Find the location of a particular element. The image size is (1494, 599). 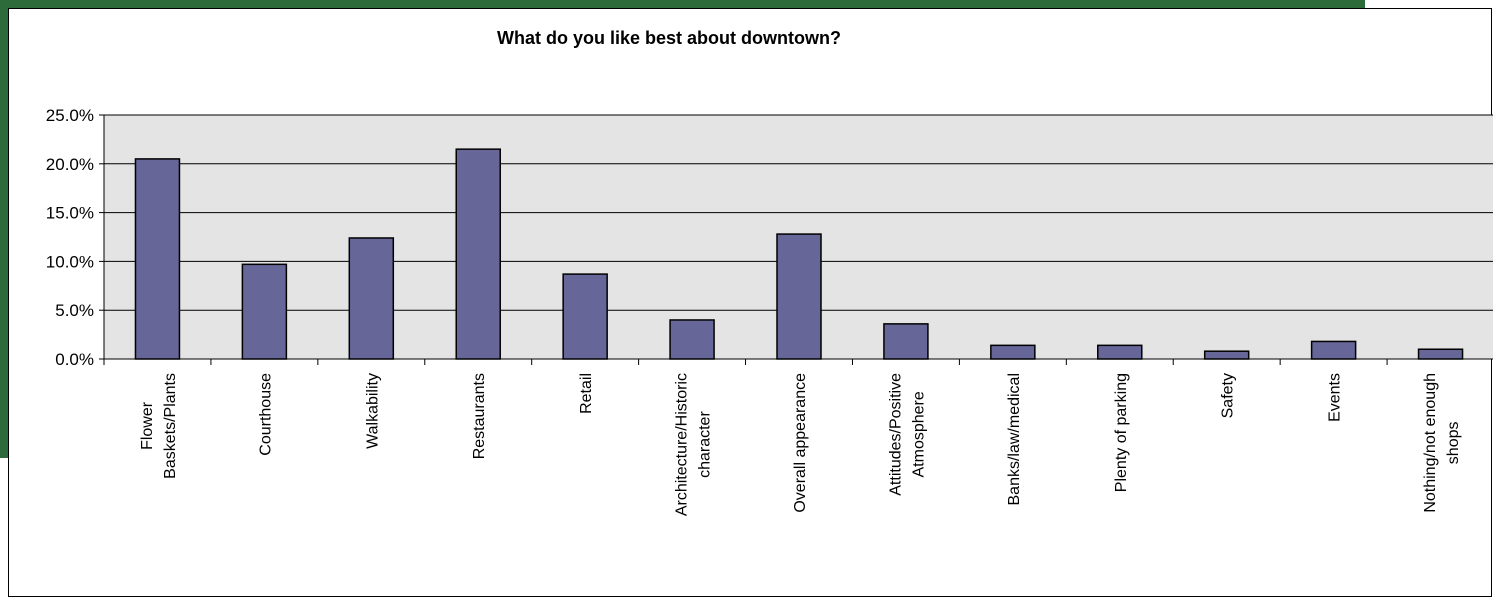

x-category-label-line: Retail is located at coordinates (586, 393).